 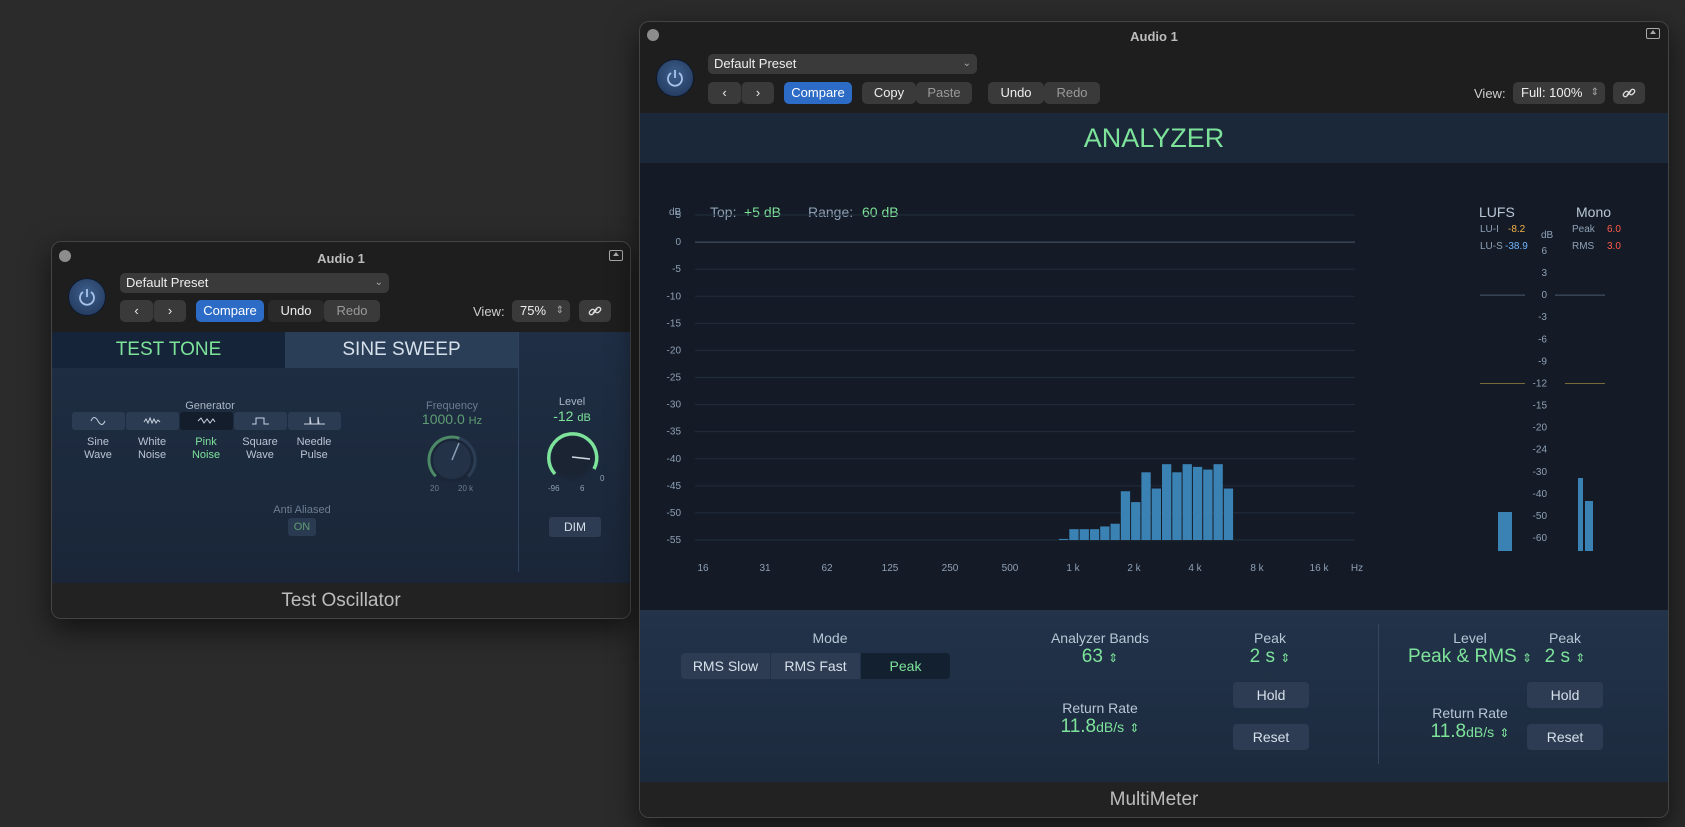 What do you see at coordinates (827, 568) in the screenshot?
I see `hz-tick-label: 62` at bounding box center [827, 568].